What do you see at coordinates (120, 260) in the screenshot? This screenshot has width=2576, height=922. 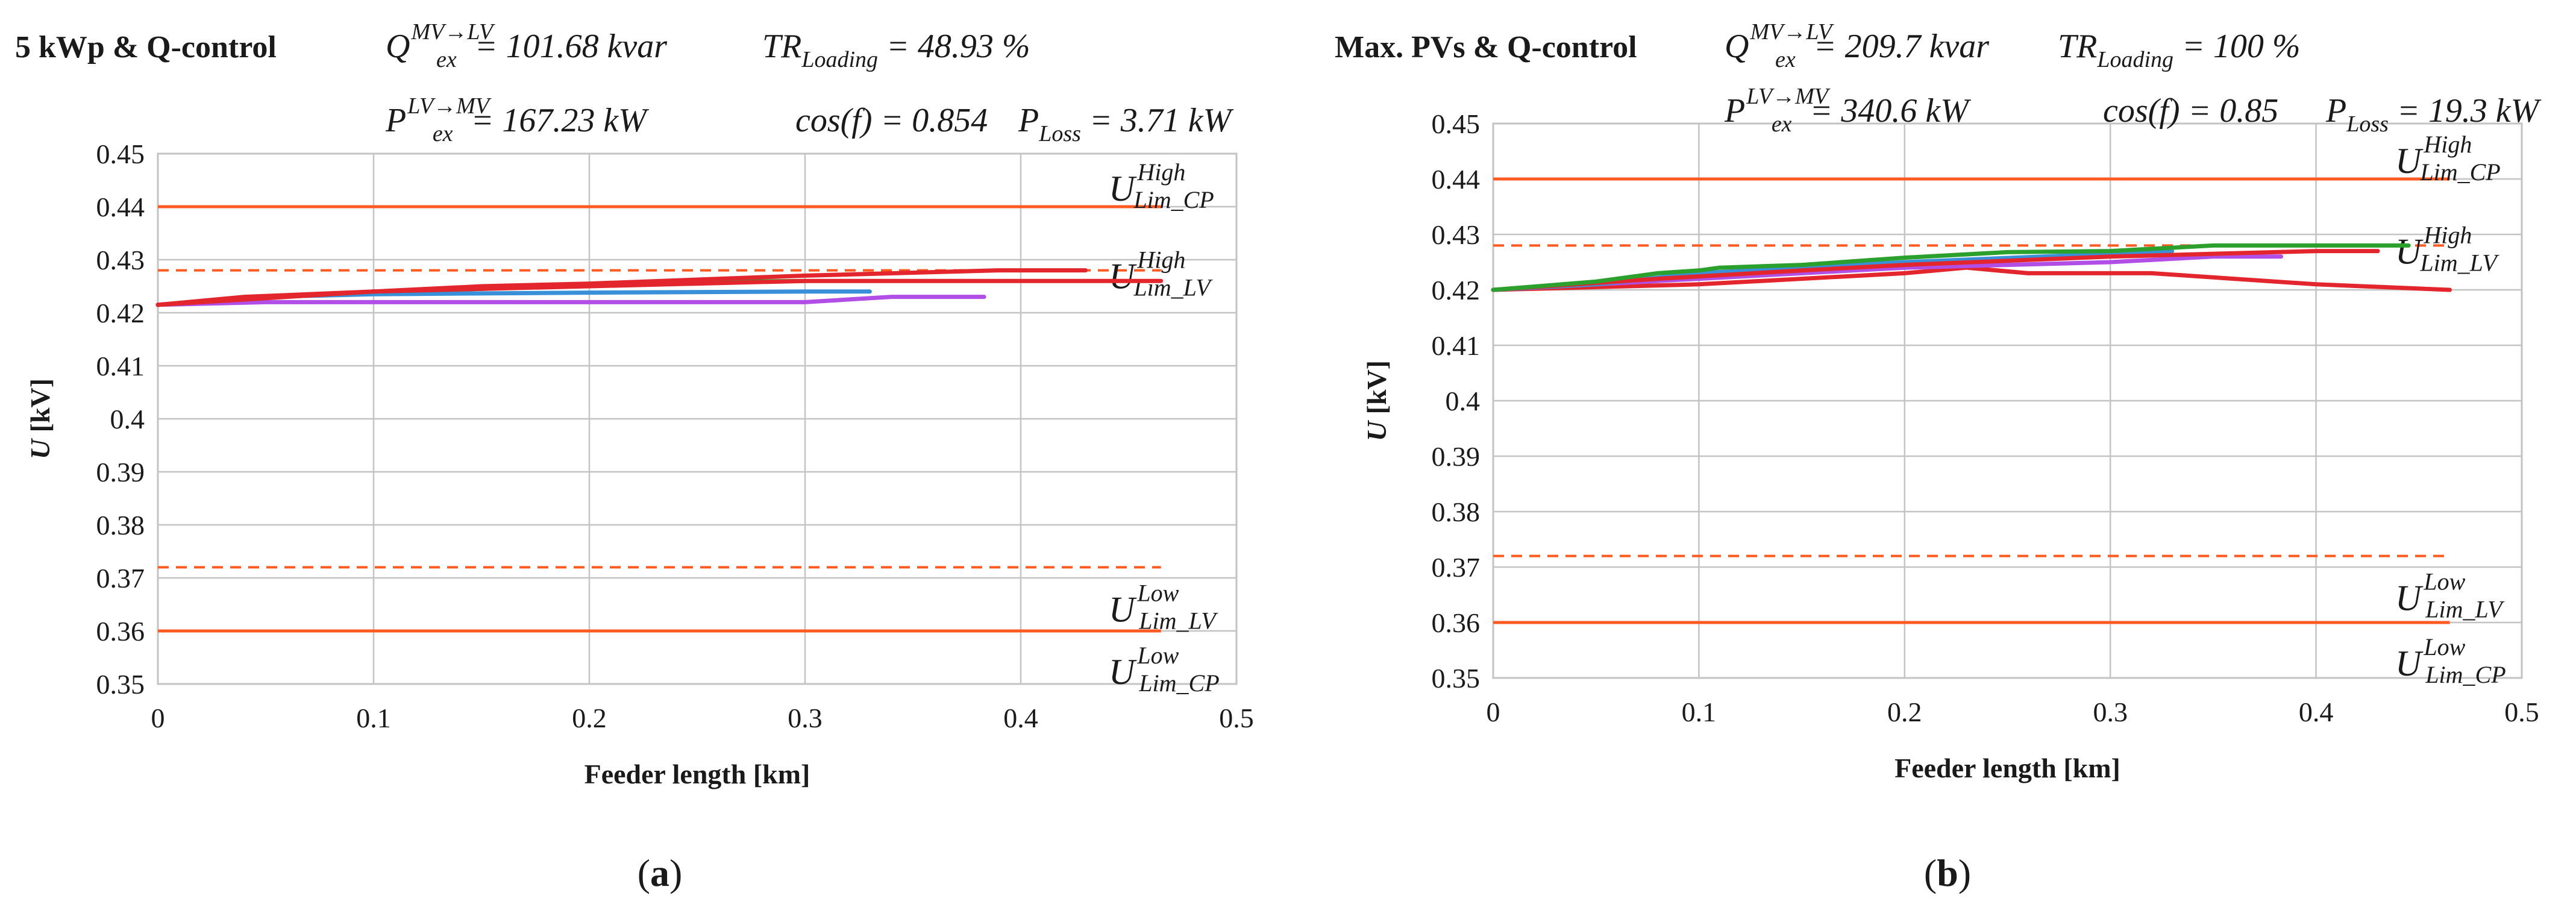 I see `y-tick-label: 0.43` at bounding box center [120, 260].